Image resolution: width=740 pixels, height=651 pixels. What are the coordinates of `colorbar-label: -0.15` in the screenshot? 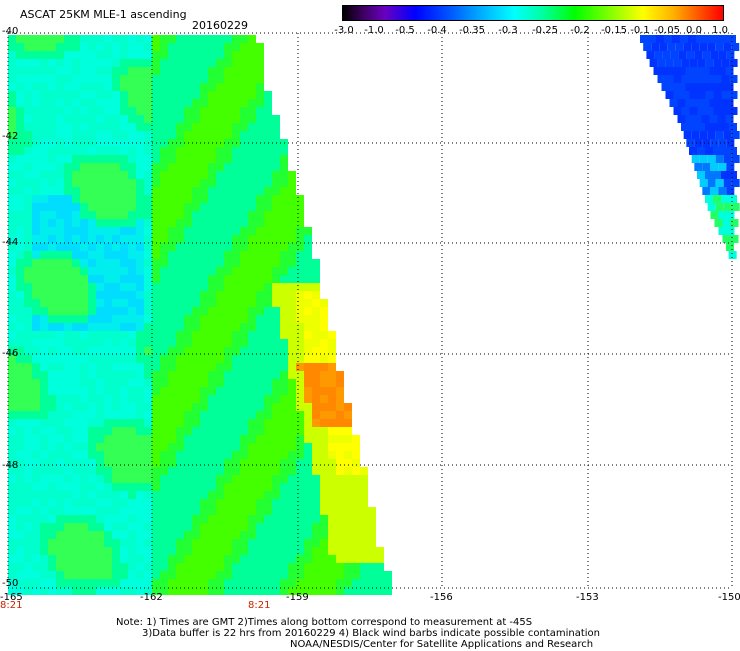 It's located at (614, 30).